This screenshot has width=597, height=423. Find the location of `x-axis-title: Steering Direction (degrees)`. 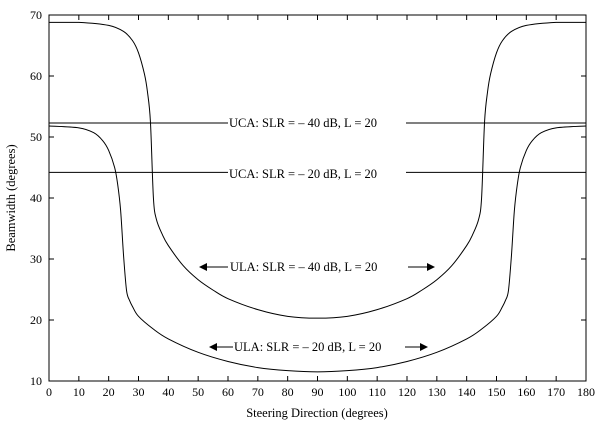

x-axis-title: Steering Direction (degrees) is located at coordinates (317, 413).